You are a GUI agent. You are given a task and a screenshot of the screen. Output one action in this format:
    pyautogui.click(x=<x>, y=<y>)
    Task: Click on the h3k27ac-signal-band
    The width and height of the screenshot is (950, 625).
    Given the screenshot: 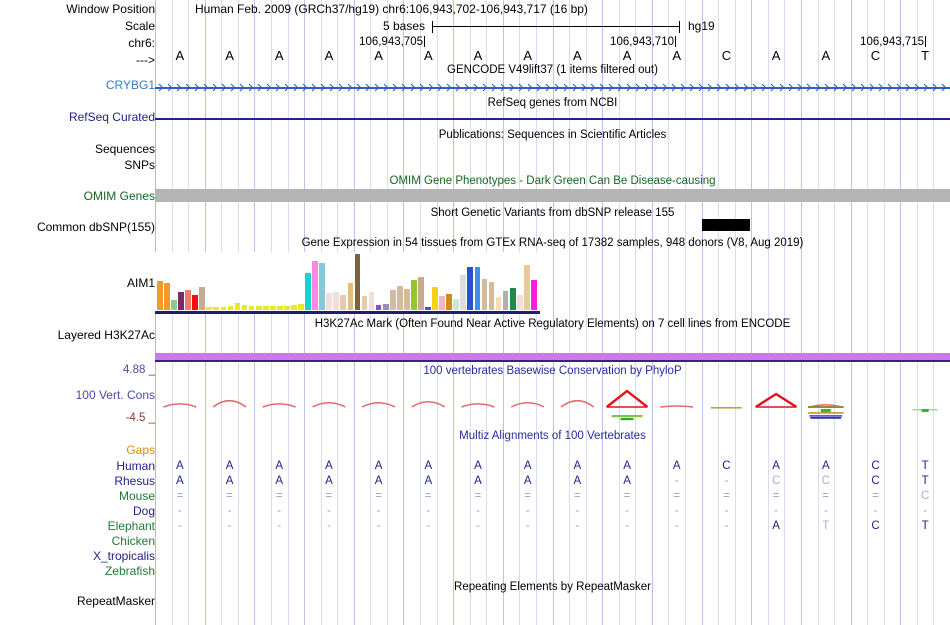 What is the action you would take?
    pyautogui.click(x=552, y=356)
    